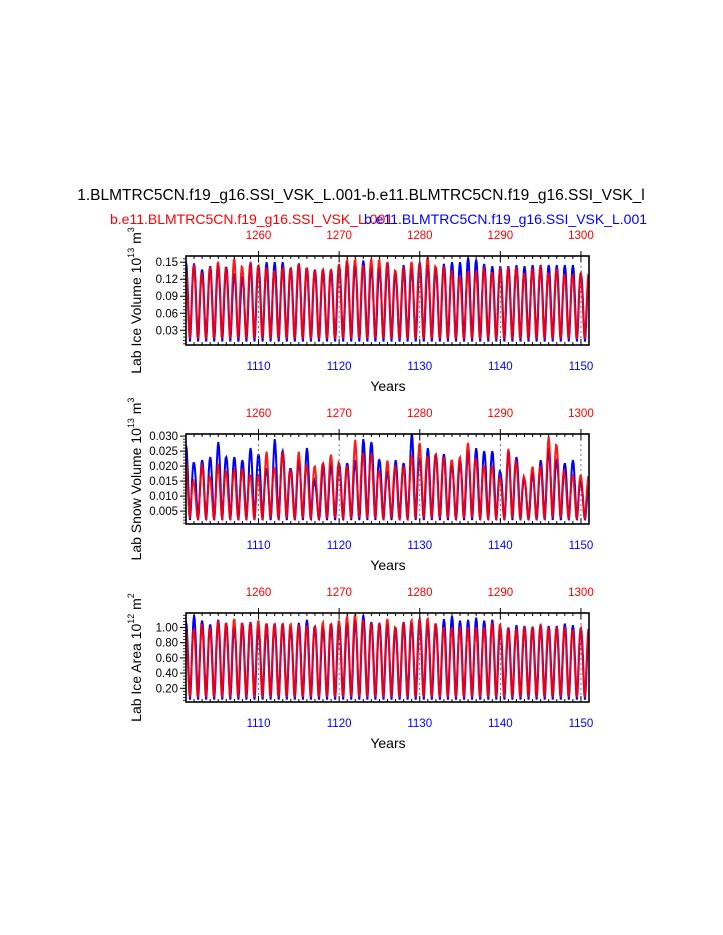 Image resolution: width=723 pixels, height=935 pixels. What do you see at coordinates (167, 644) in the screenshot?
I see `y-tick-label: 0.80` at bounding box center [167, 644].